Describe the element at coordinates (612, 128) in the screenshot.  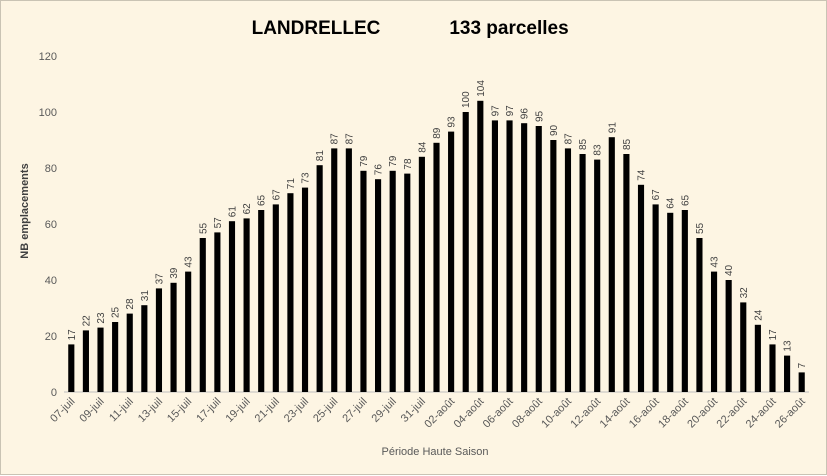
I see `data-label: 91` at that location.